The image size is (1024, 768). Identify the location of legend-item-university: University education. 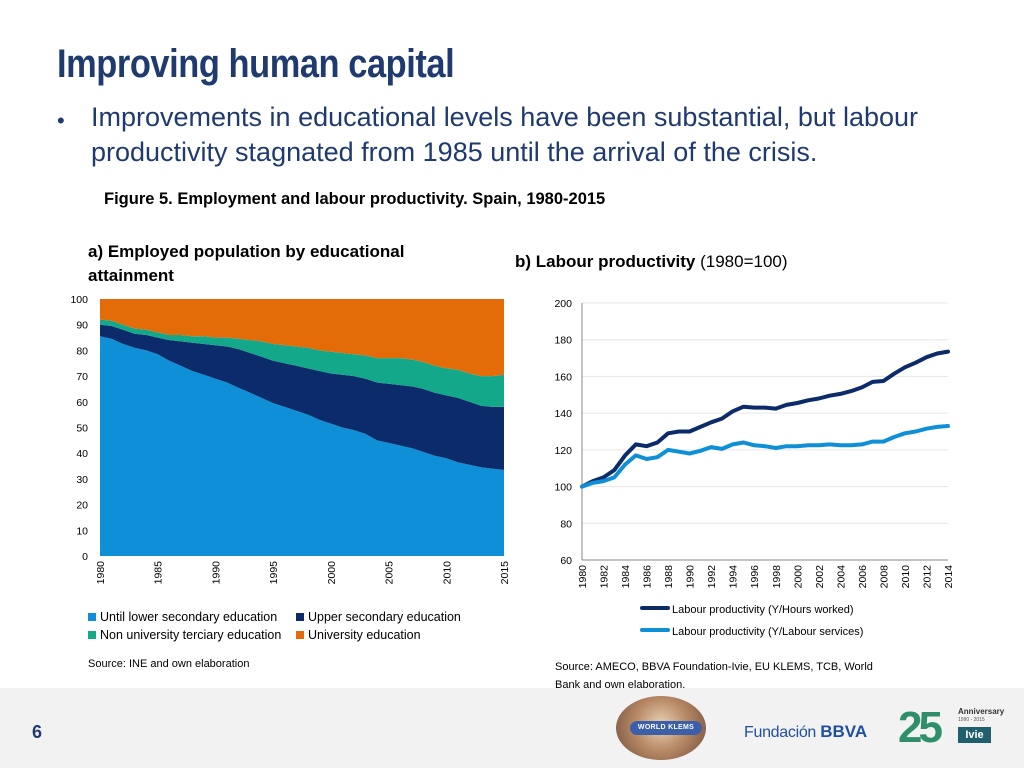
(358, 635).